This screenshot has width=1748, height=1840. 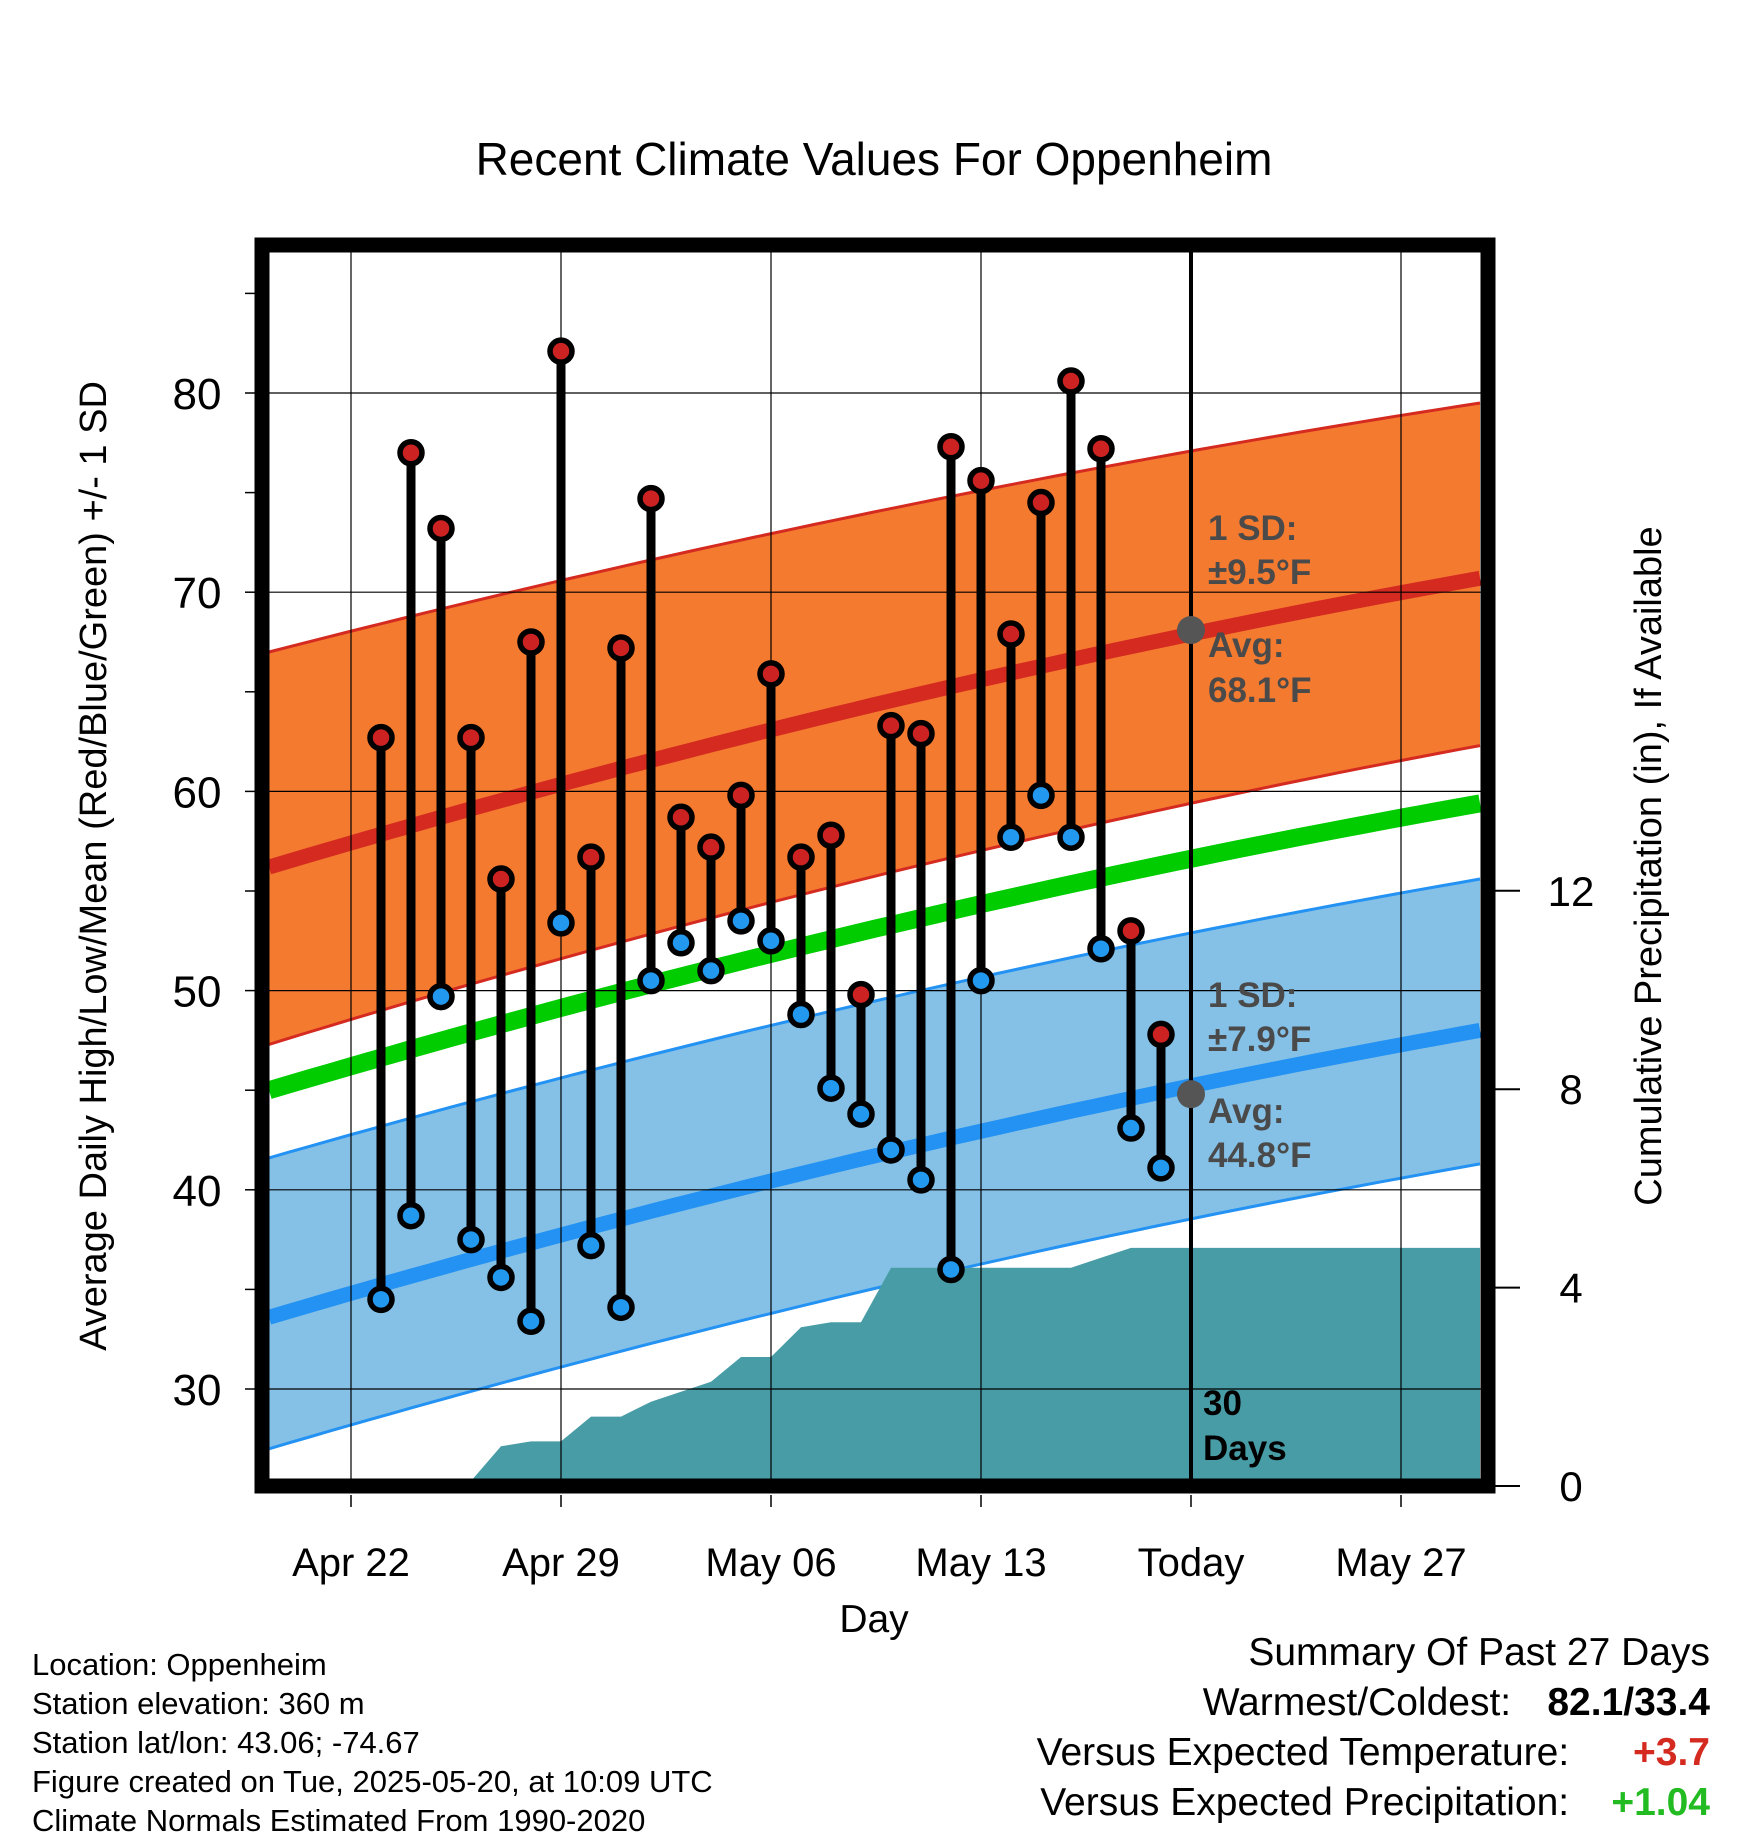 I want to click on y2-tick-label: 8, so click(x=1570, y=1089).